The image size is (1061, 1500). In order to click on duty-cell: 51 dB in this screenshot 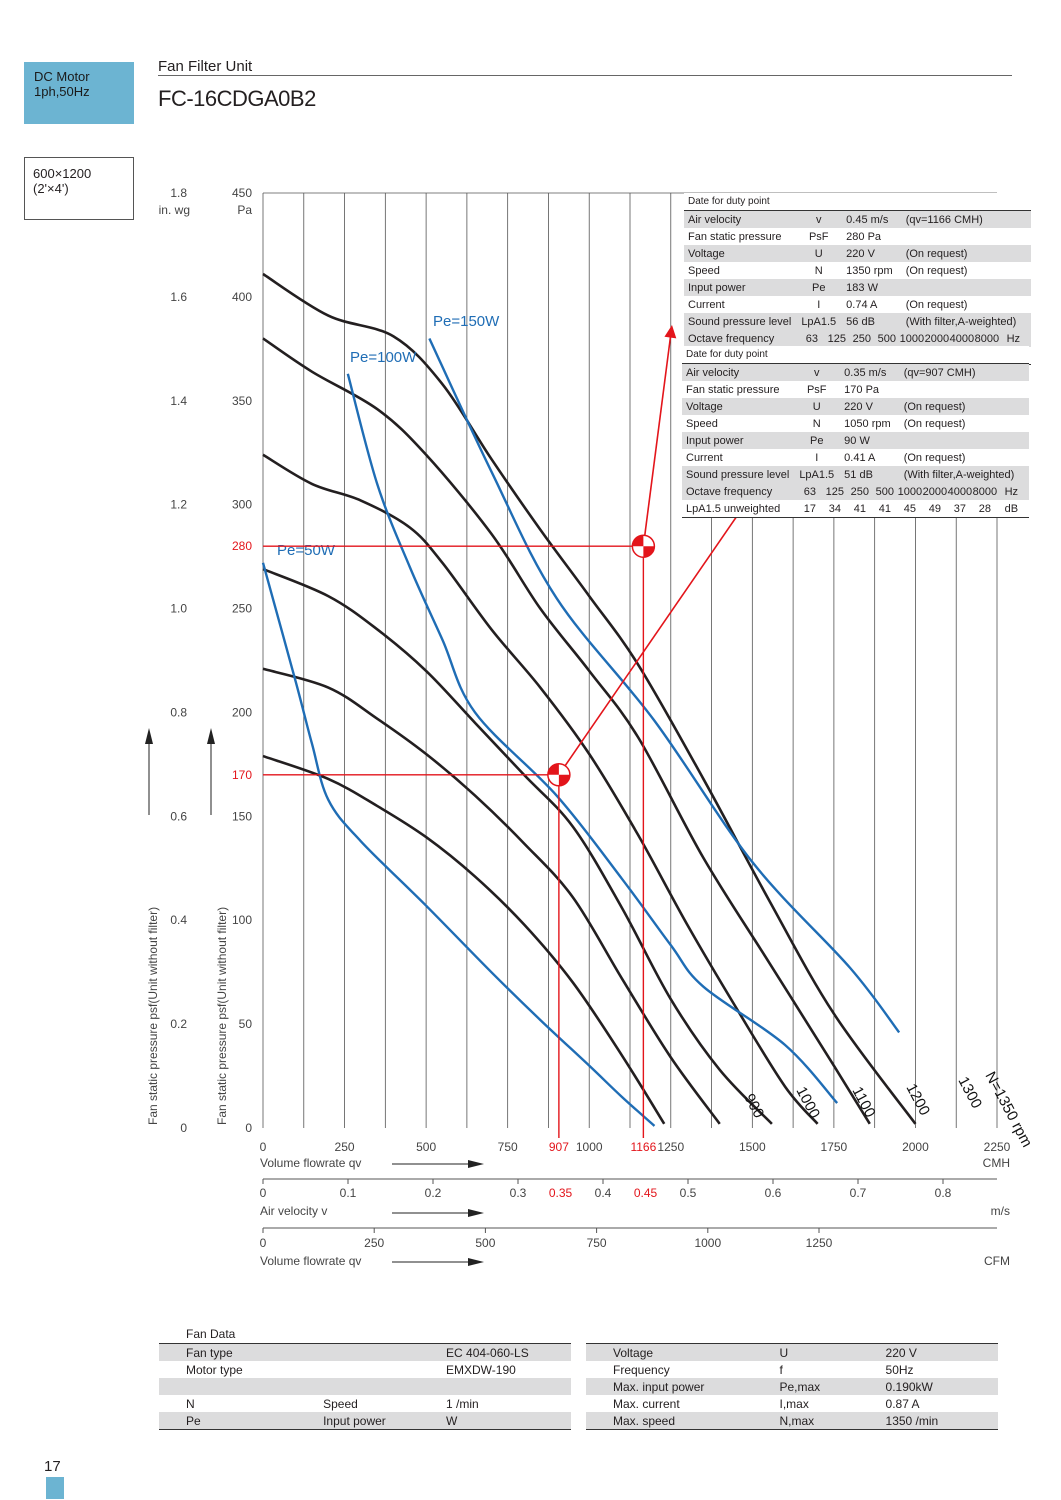, I will do `click(870, 474)`.